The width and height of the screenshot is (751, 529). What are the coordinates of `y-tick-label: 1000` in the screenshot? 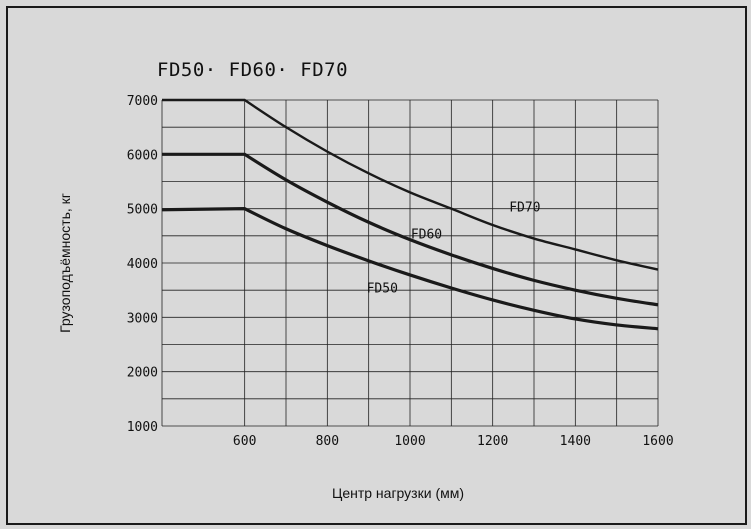 It's located at (142, 427).